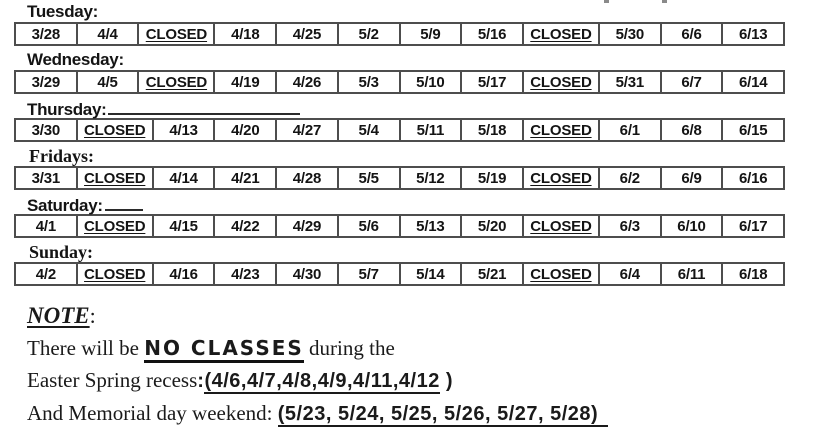 Image resolution: width=813 pixels, height=442 pixels. I want to click on note-line1-prefix: There will be, so click(86, 348).